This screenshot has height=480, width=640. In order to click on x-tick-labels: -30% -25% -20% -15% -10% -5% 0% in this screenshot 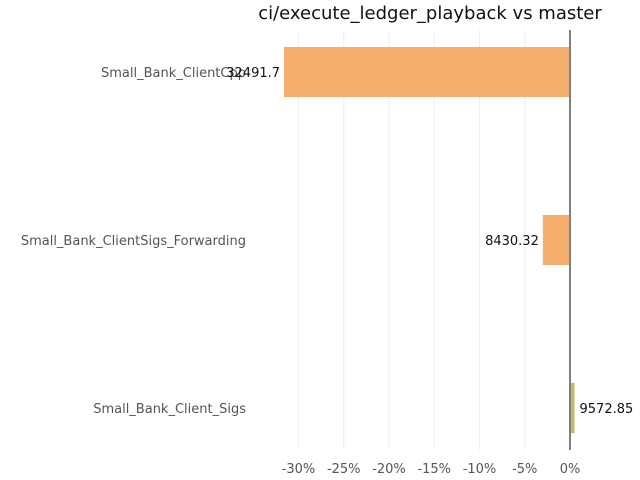, I will do `click(431, 469)`.